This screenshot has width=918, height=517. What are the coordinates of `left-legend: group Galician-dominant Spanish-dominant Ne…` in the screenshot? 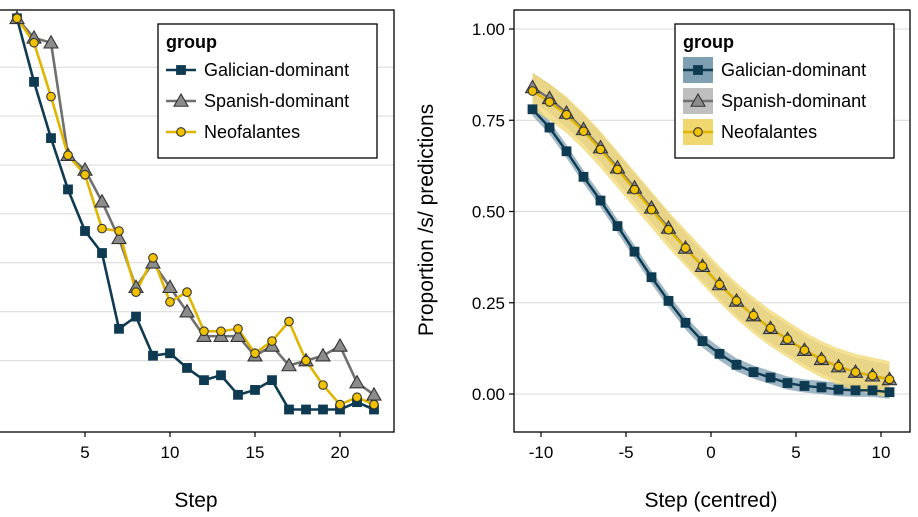 It's located at (267, 91).